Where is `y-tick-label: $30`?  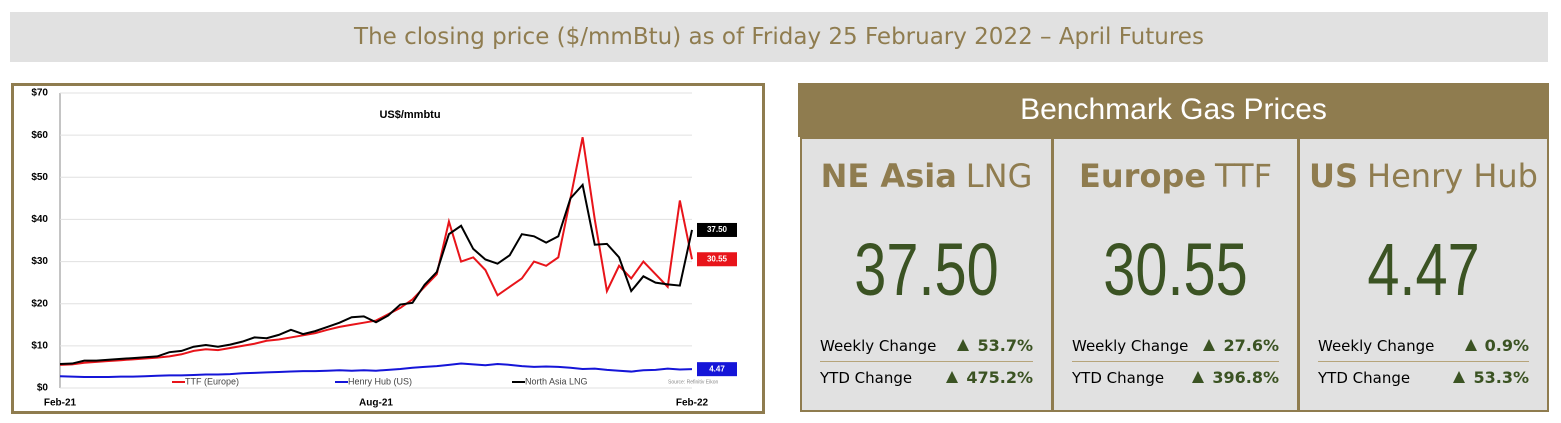 y-tick-label: $30 is located at coordinates (39, 261).